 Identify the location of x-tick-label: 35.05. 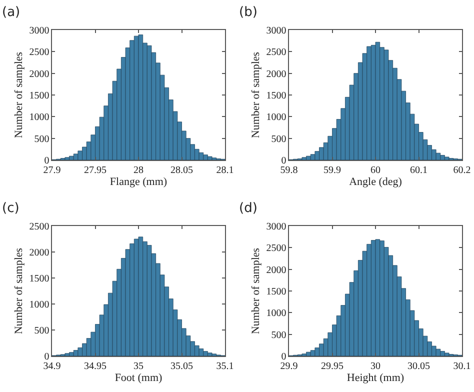
(181, 366).